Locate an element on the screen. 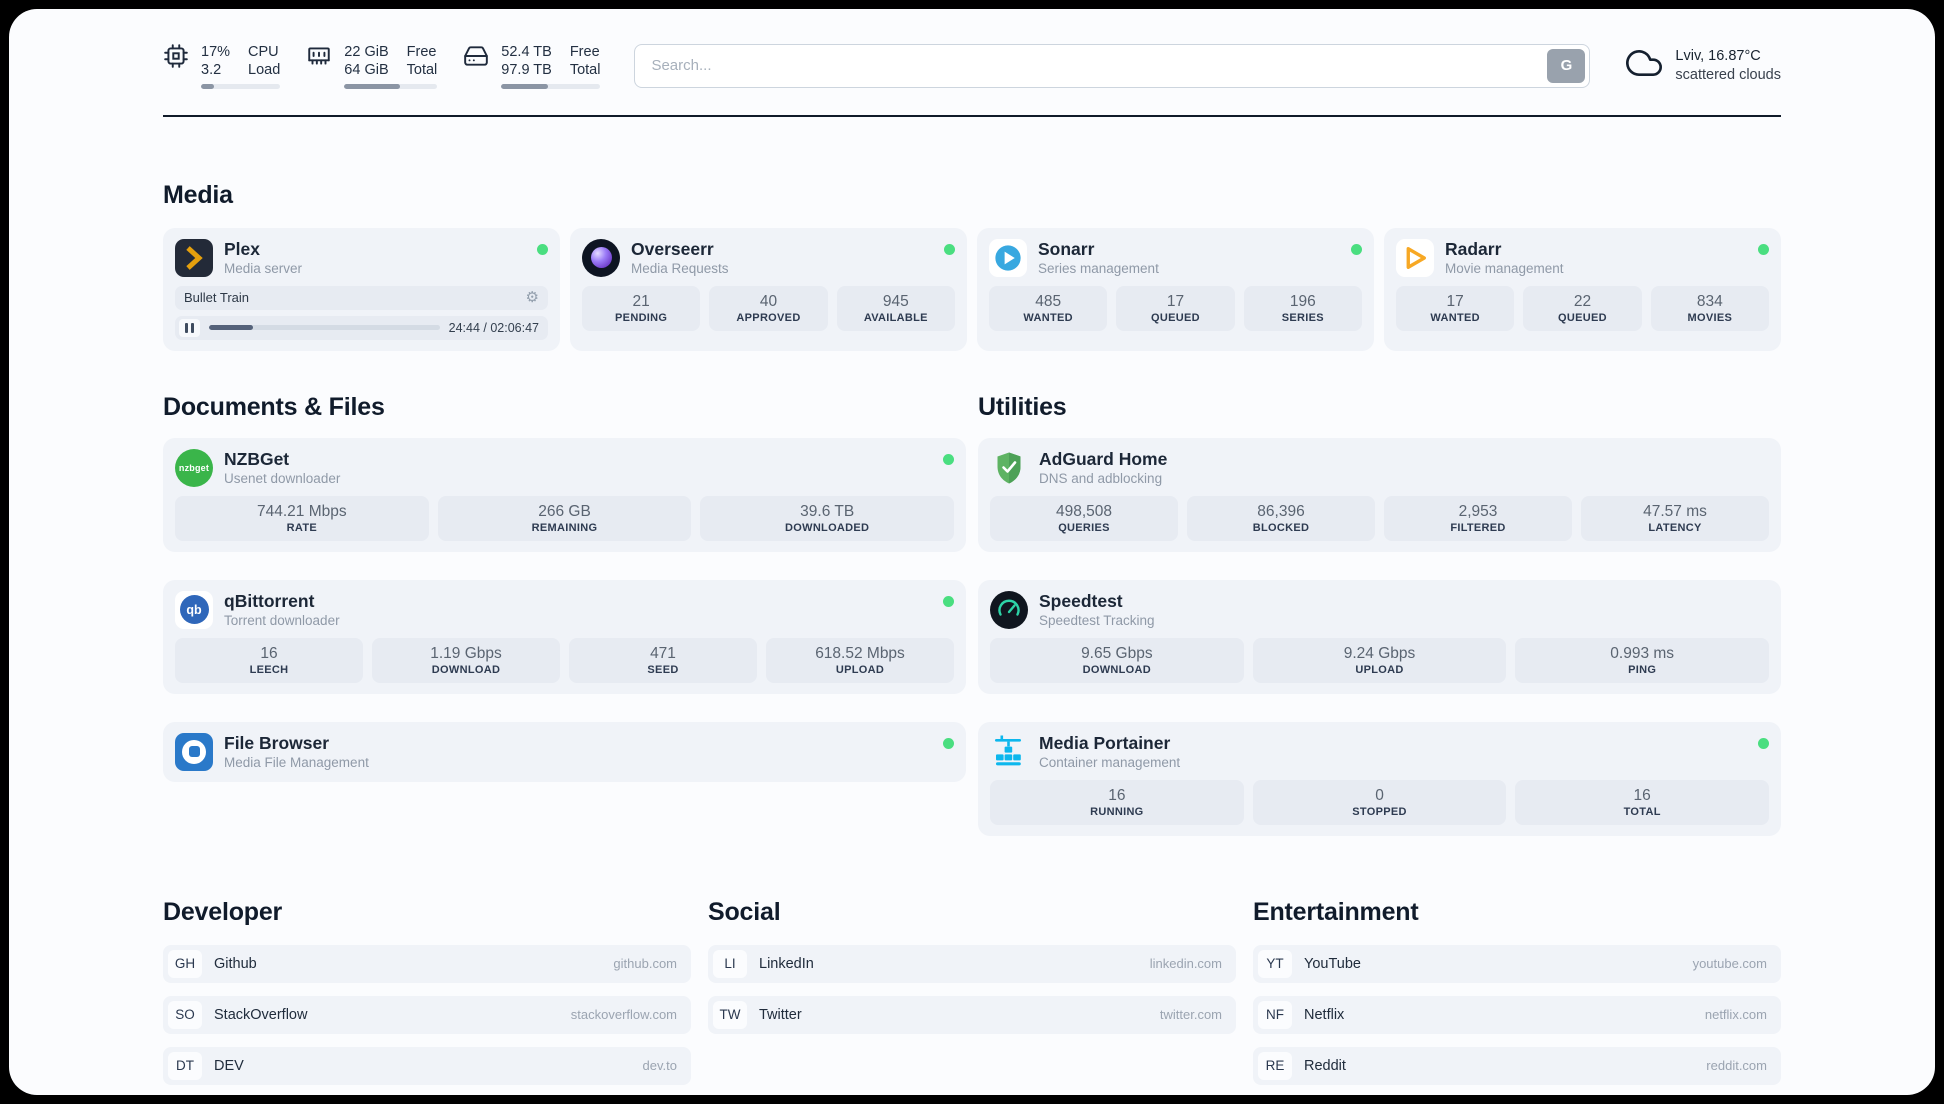  nzbget-stat-downloaded: 39.6 TB DOWNLOADED is located at coordinates (827, 518).